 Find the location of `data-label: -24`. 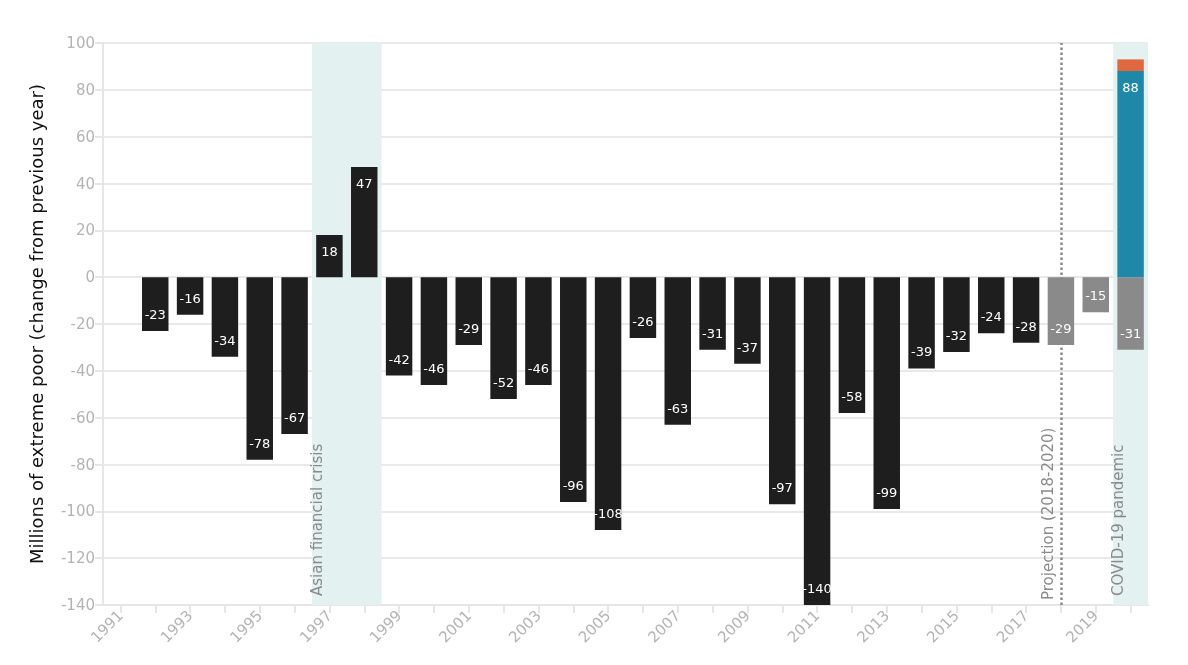

data-label: -24 is located at coordinates (991, 317).